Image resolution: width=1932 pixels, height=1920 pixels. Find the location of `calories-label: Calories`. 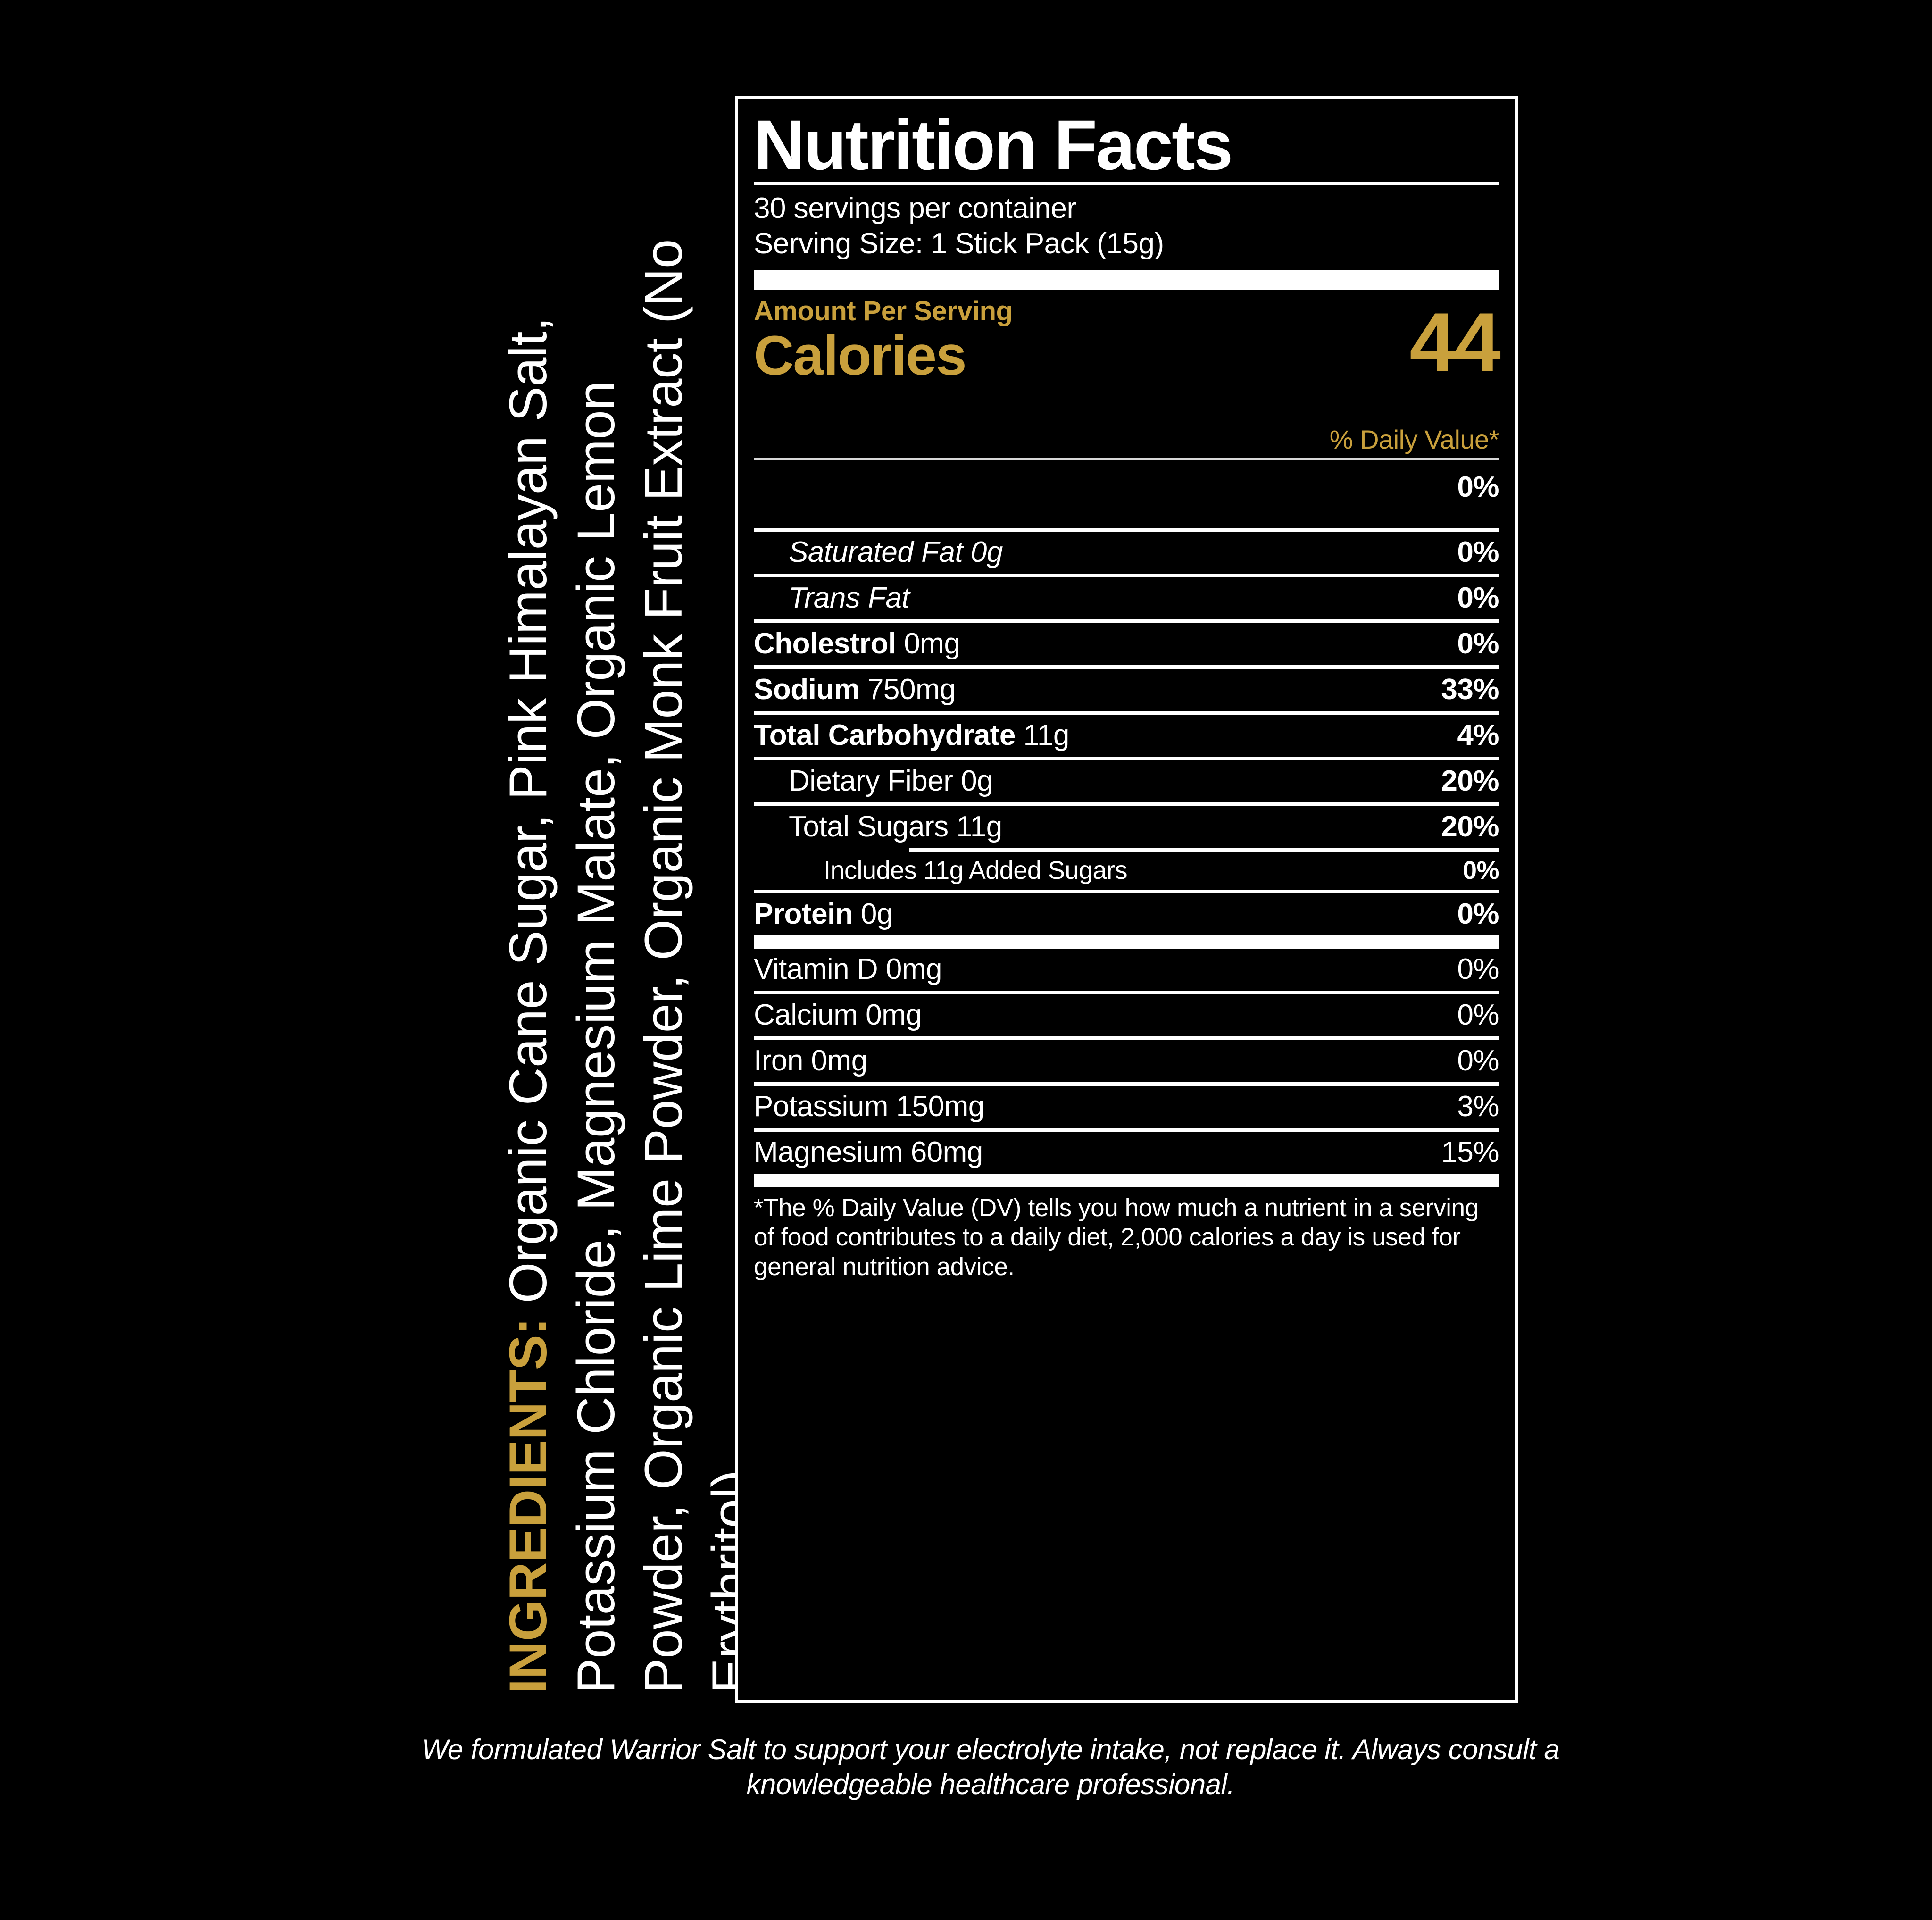

calories-label: Calories is located at coordinates (861, 355).